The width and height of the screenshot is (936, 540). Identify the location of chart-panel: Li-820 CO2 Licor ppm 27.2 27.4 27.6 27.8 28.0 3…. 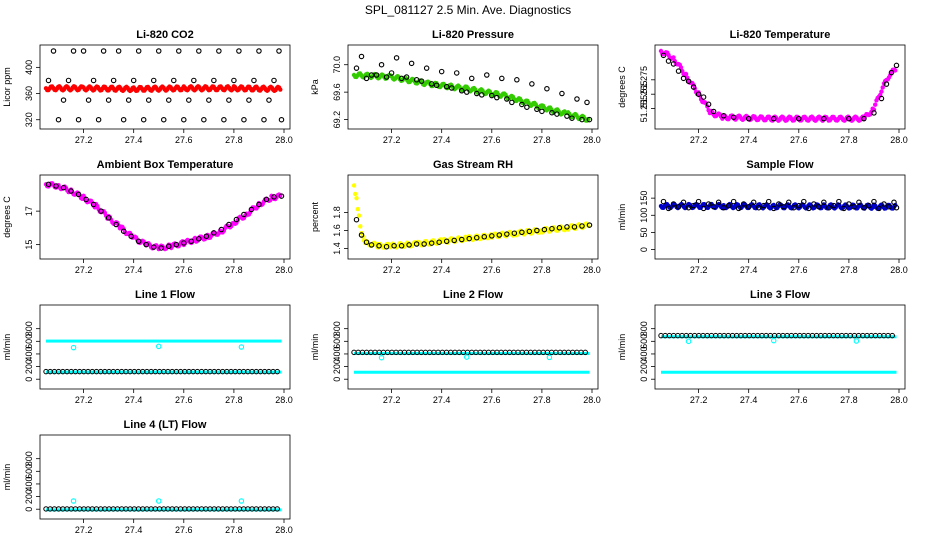
(147, 87).